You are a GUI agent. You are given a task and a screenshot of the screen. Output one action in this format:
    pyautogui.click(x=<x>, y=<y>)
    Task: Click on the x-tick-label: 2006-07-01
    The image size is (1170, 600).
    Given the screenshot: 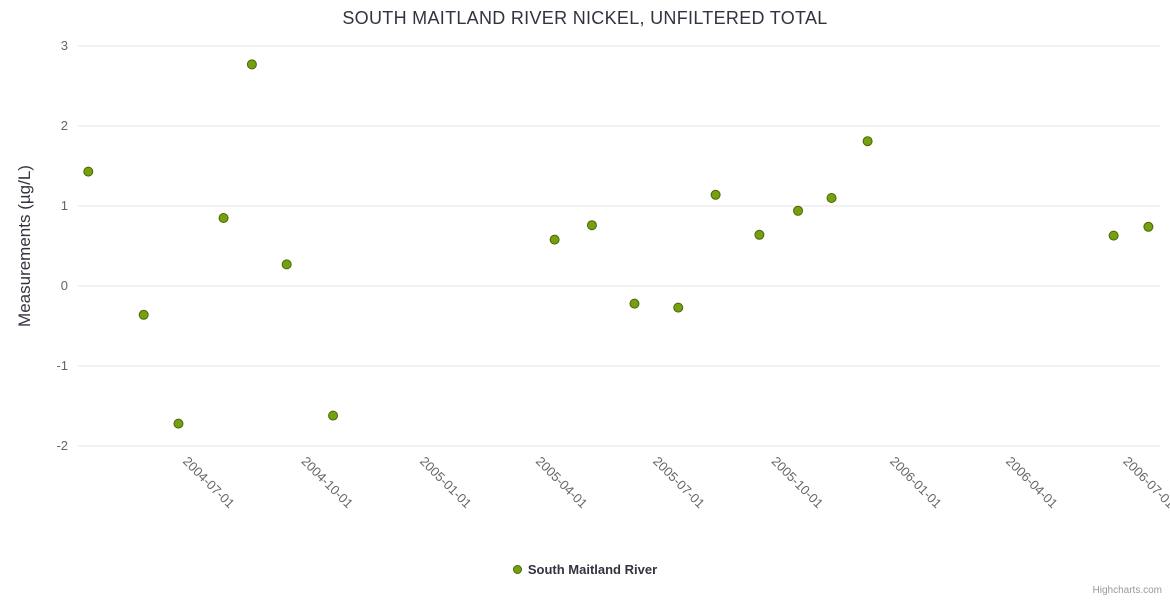 What is the action you would take?
    pyautogui.click(x=1145, y=483)
    